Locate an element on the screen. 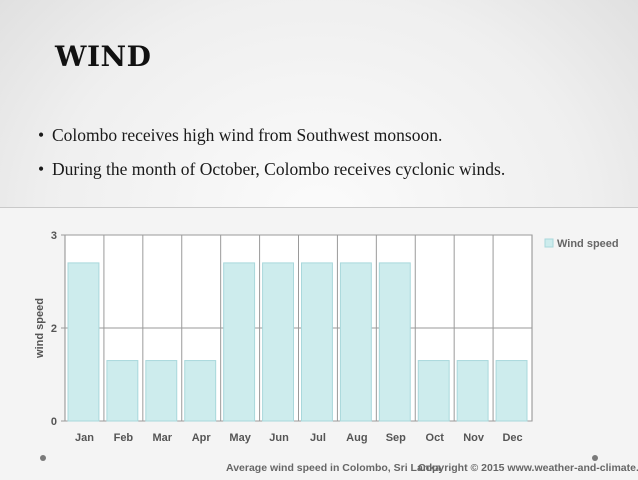  x-tick-label: Jul is located at coordinates (318, 438).